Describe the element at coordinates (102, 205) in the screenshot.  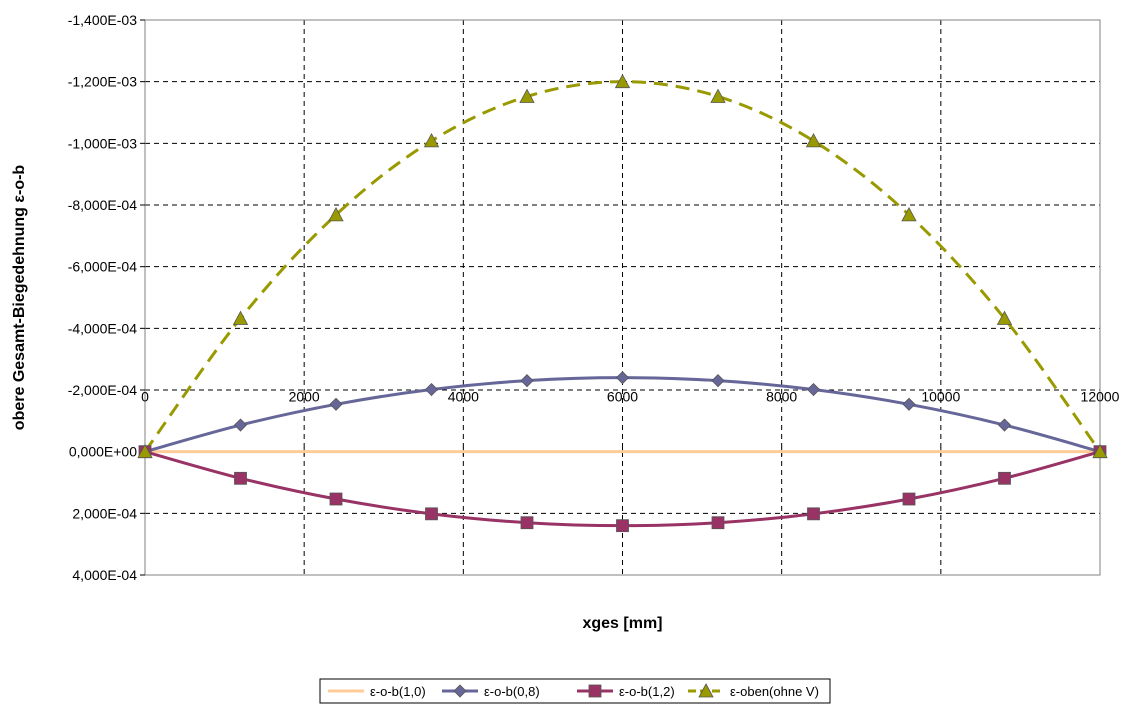
I see `y-tick-label: -8,000E-04` at that location.